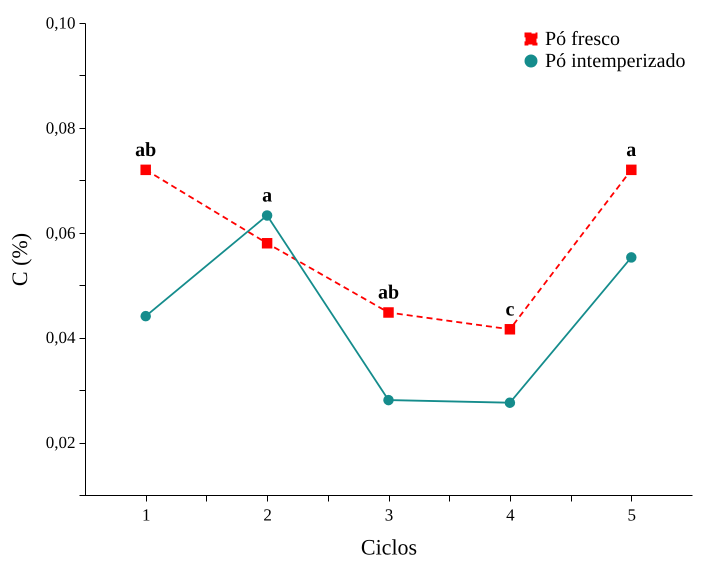  I want to click on y-tick-label: 0,10, so click(61, 23).